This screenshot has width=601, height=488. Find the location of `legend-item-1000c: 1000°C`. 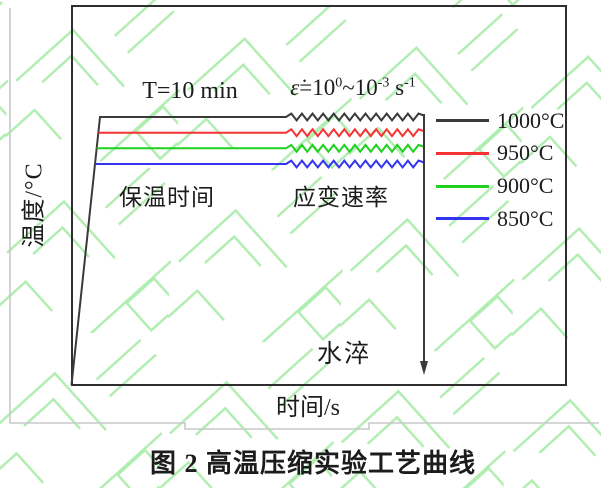

legend-item-1000c: 1000°C is located at coordinates (500, 120).